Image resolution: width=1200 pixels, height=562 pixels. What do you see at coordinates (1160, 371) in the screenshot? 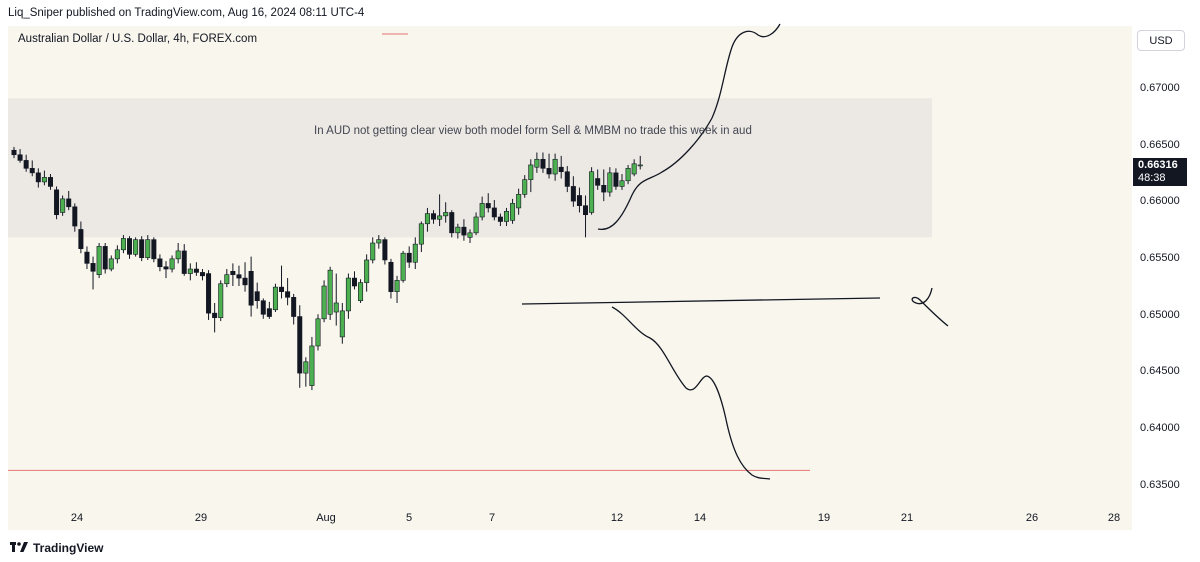
I see `price-tick-label: 0.64500` at bounding box center [1160, 371].